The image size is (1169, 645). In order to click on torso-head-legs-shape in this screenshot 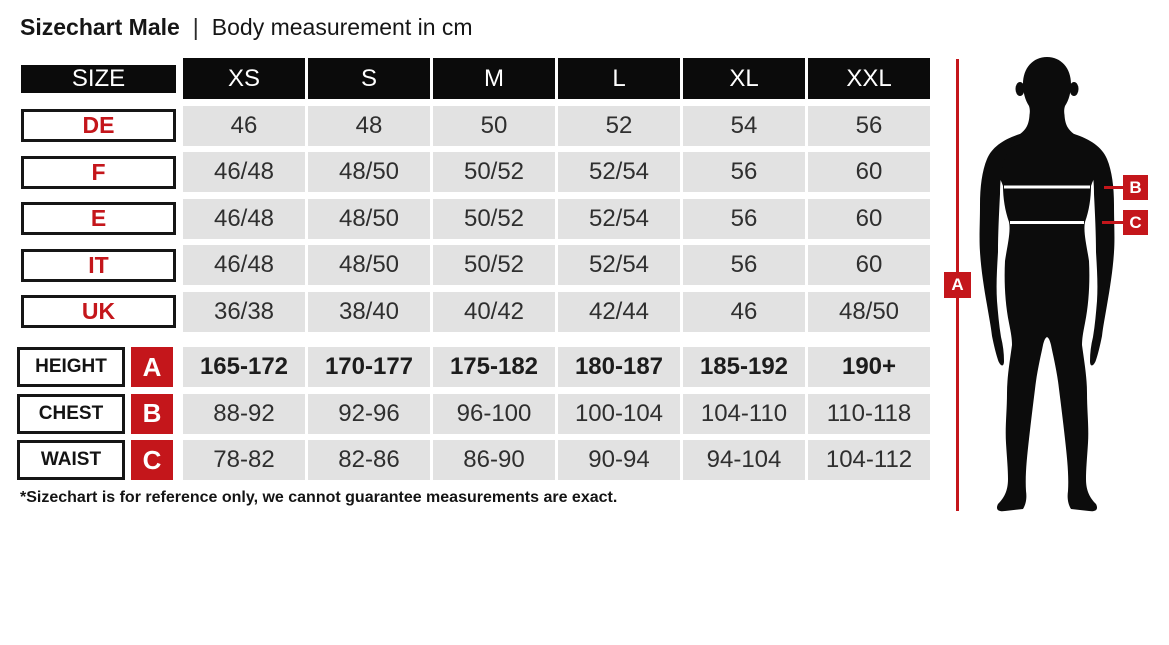, I will do `click(1047, 284)`.